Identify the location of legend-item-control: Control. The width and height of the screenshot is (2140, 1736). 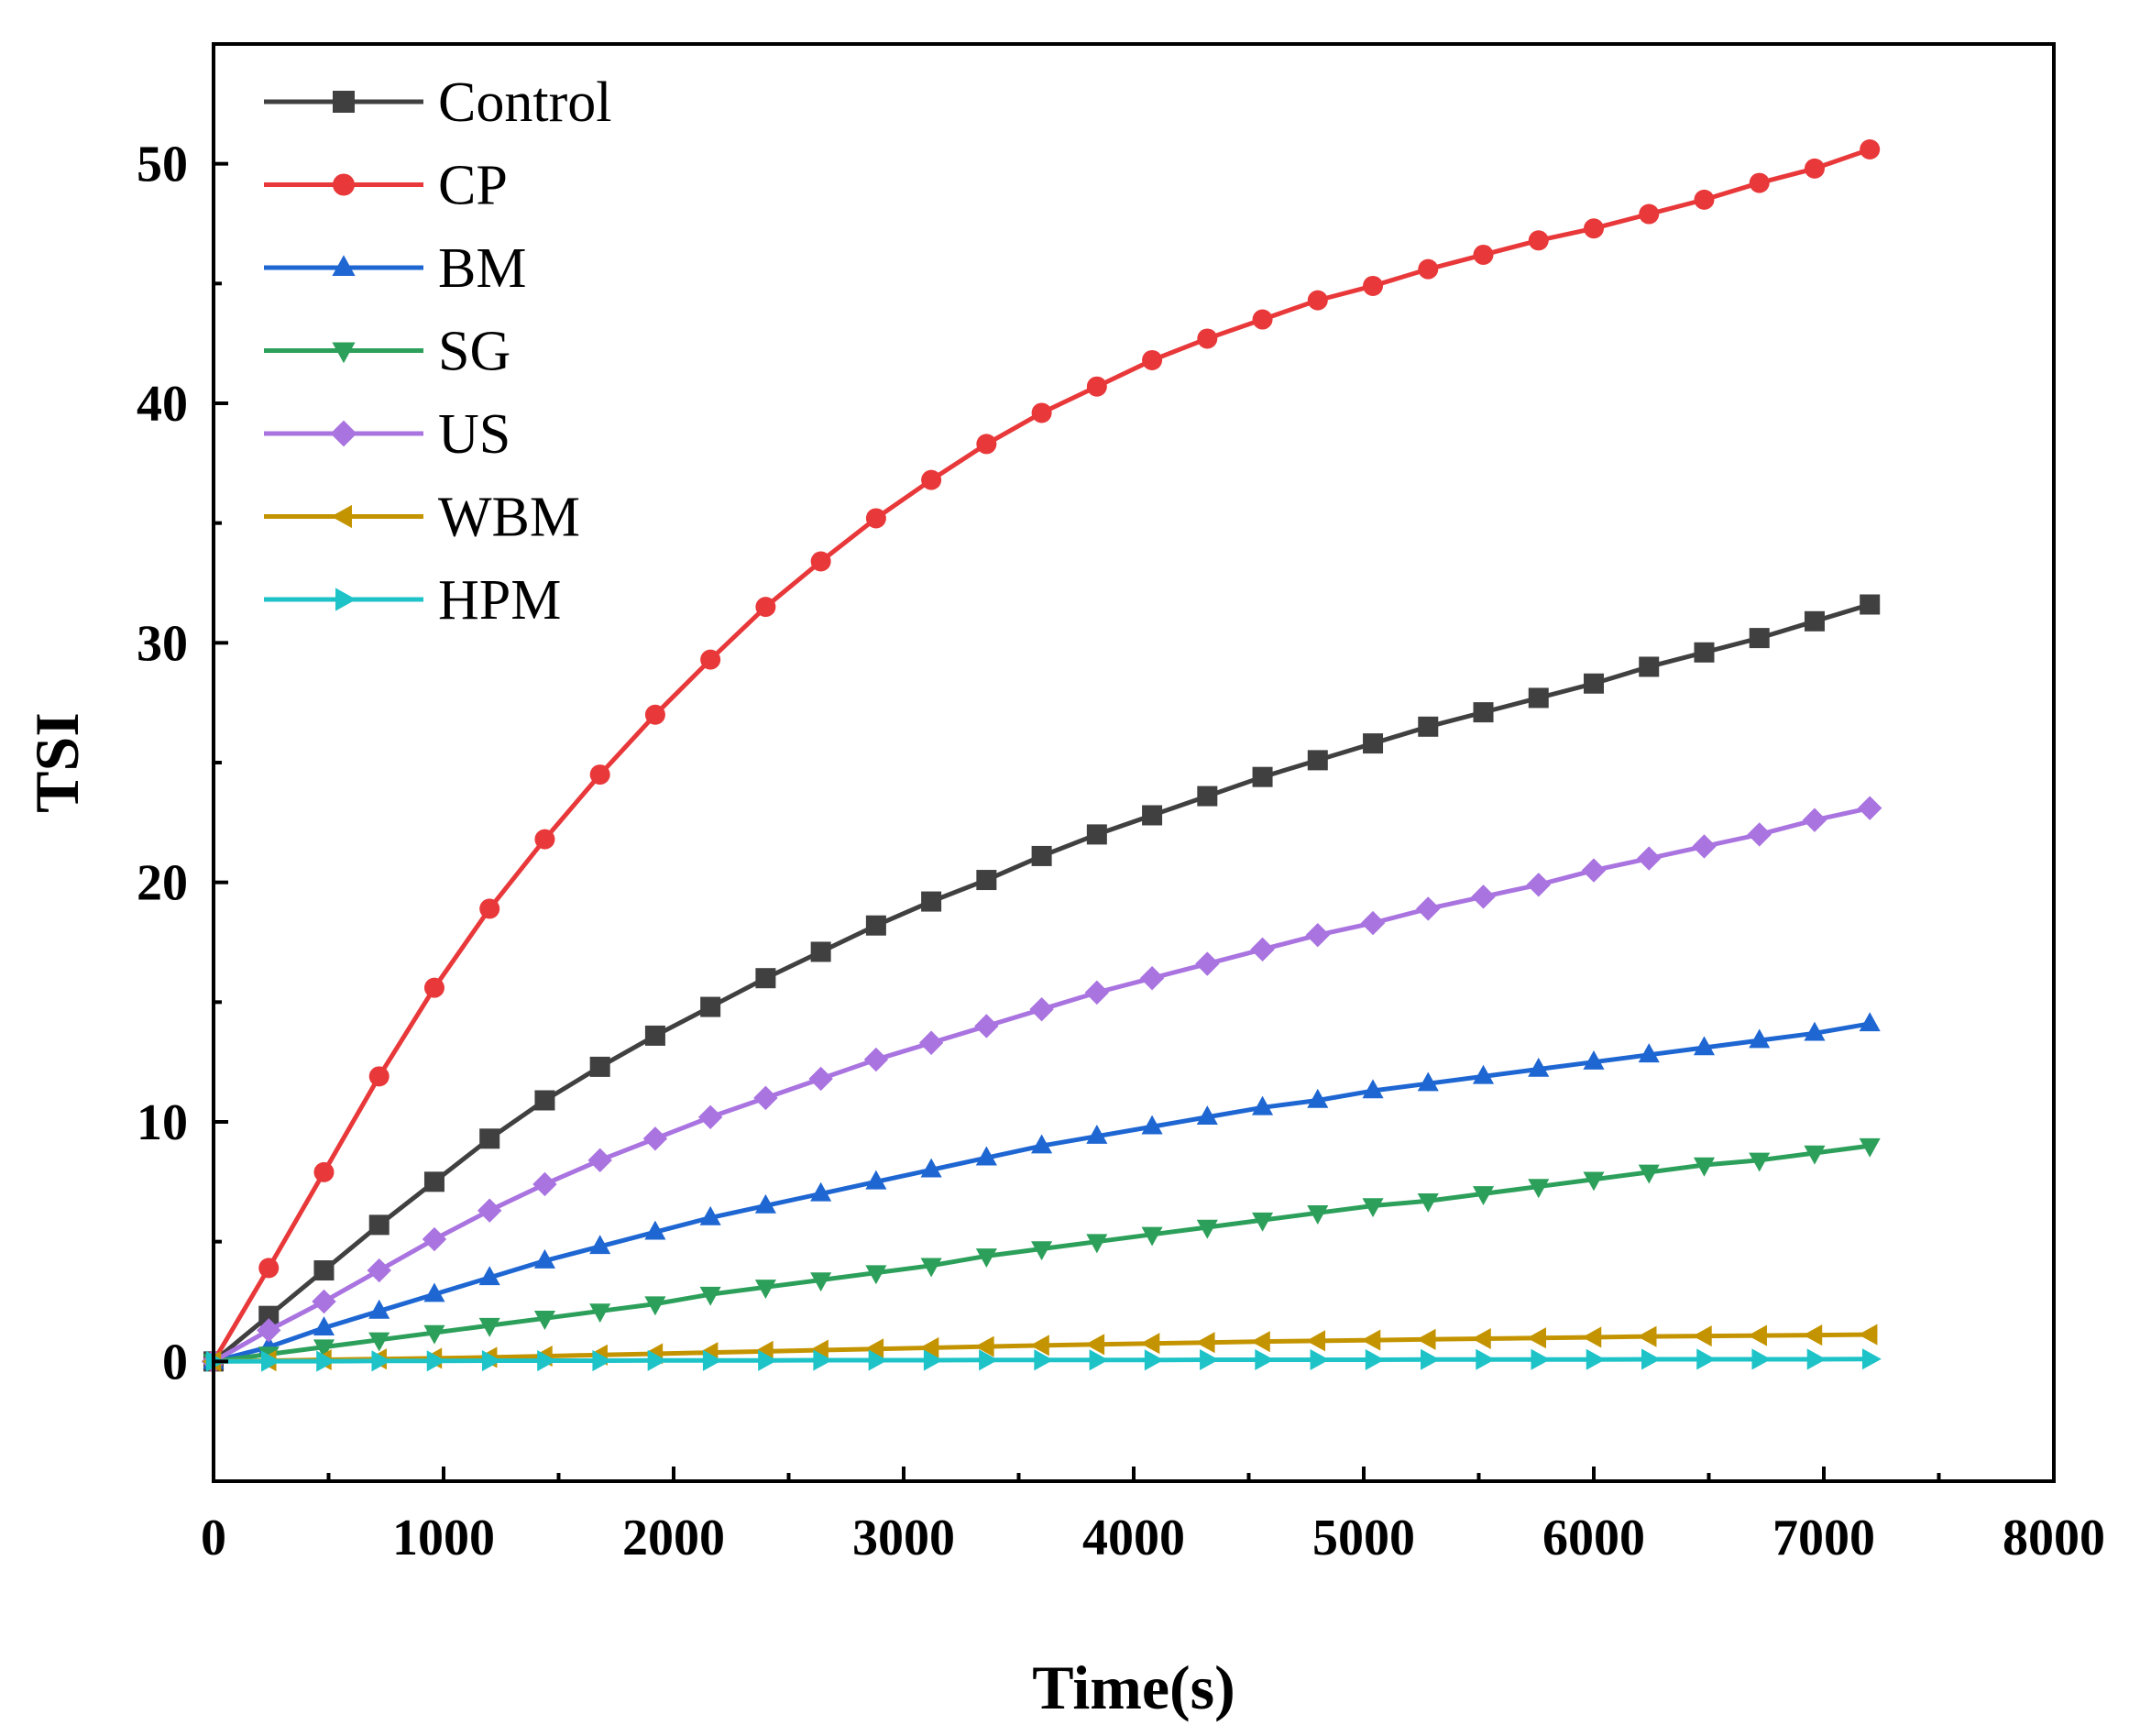
(438, 102).